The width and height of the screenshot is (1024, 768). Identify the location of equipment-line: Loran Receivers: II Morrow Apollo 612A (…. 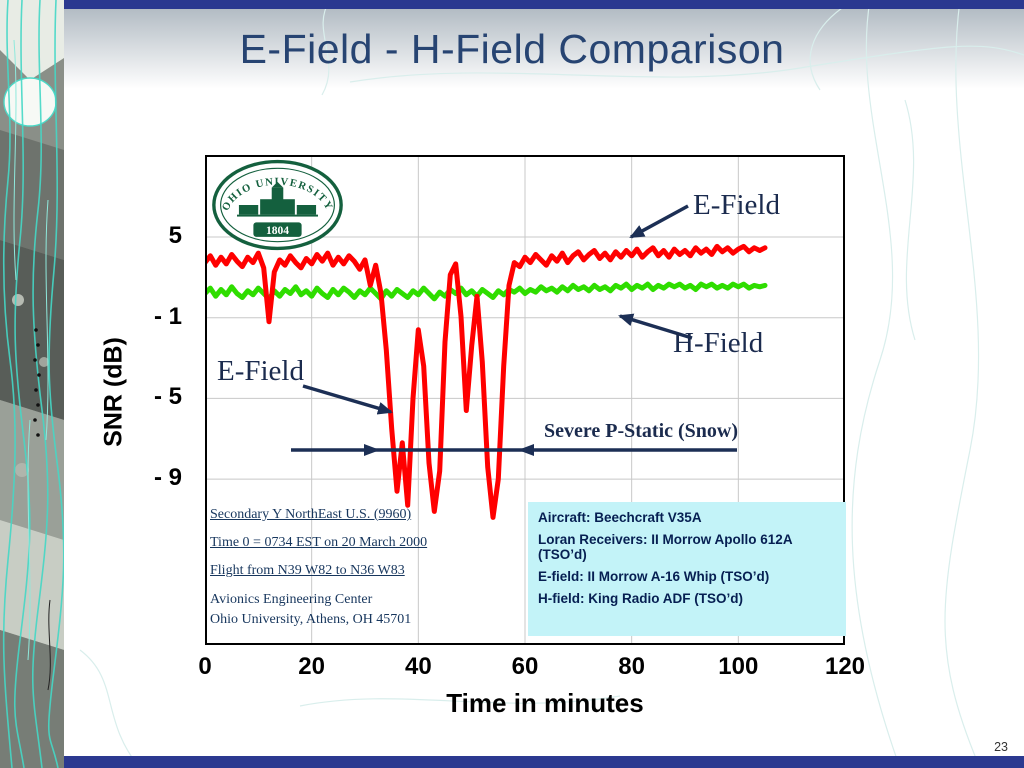
(665, 547).